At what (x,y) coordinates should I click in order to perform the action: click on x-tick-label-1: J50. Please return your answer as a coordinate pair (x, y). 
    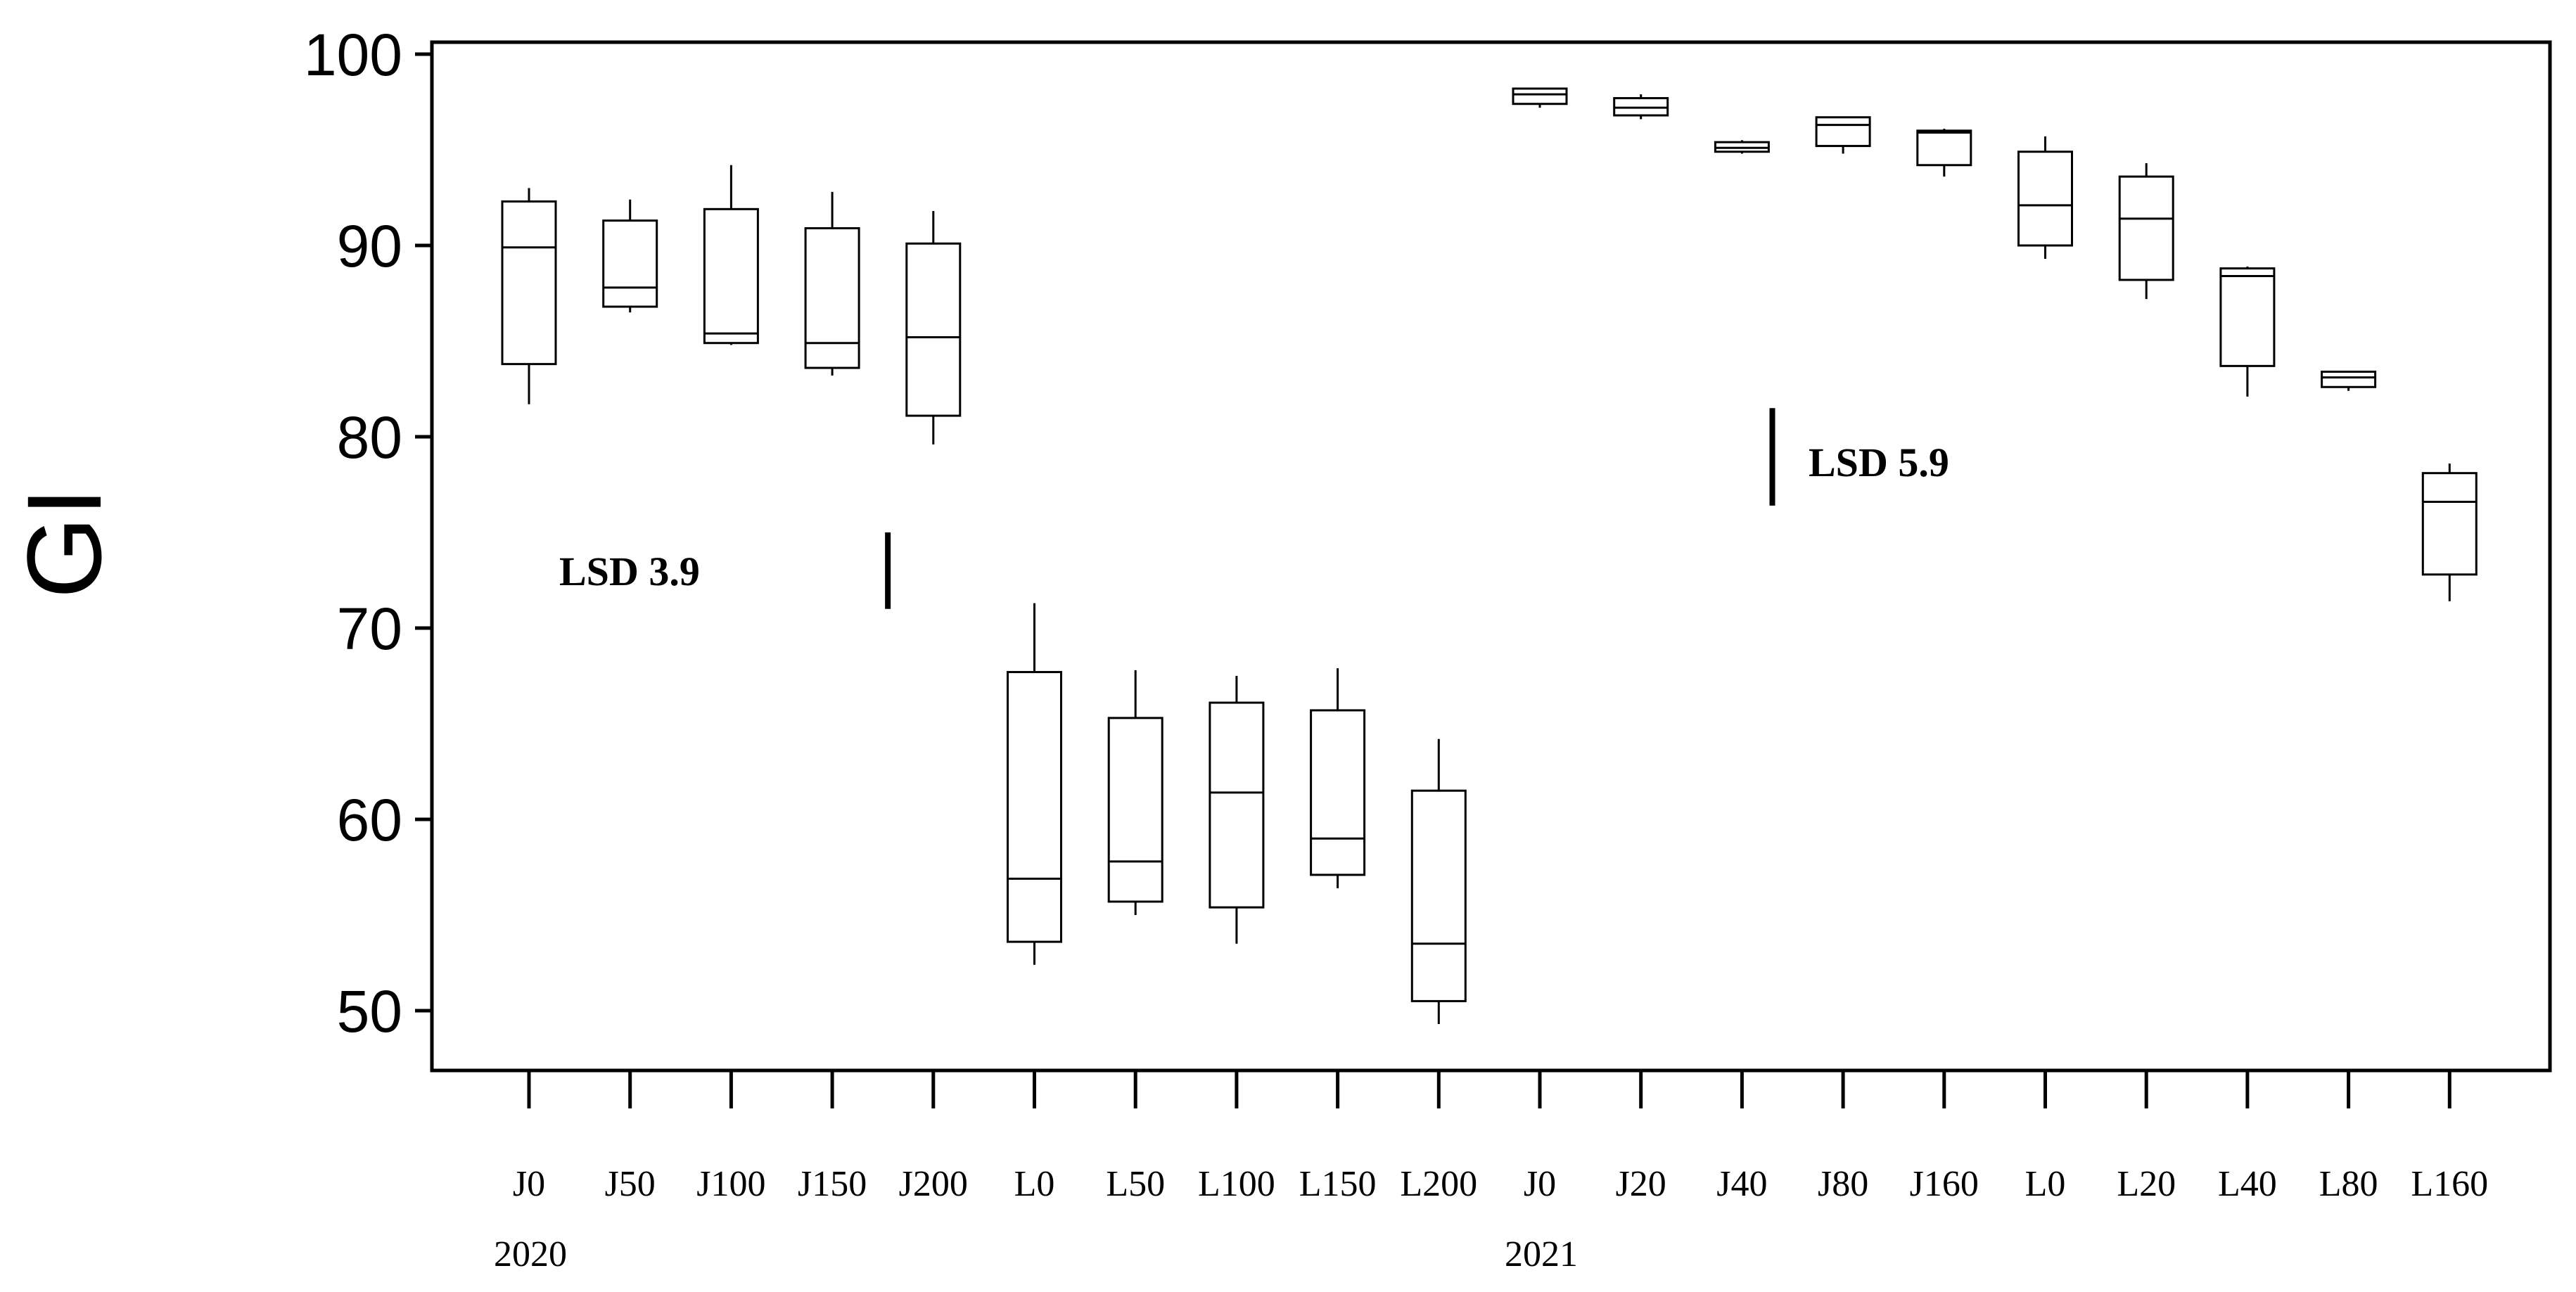
    Looking at the image, I should click on (630, 1184).